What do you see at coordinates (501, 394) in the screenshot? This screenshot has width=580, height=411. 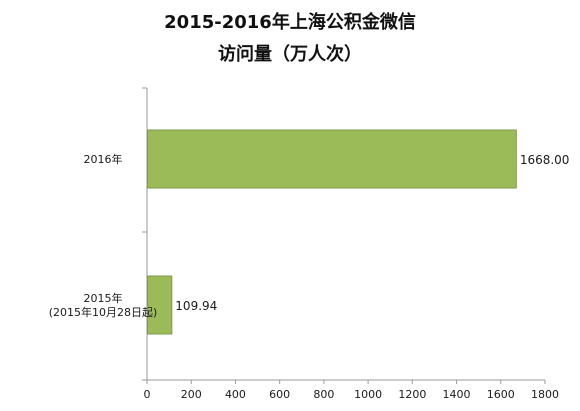 I see `x-tick-label-8: 1600` at bounding box center [501, 394].